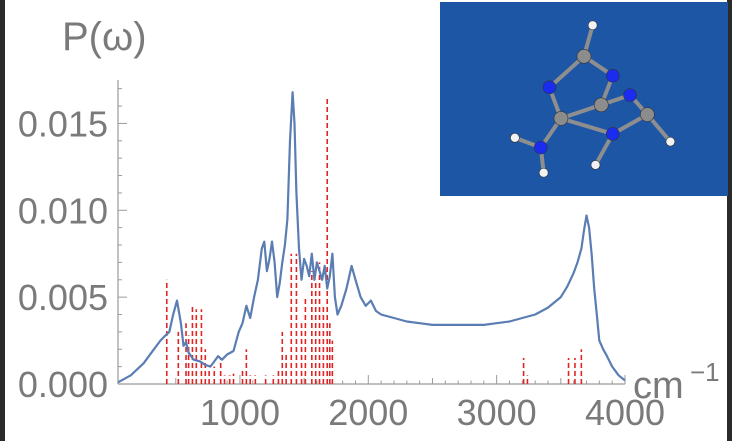  What do you see at coordinates (63, 210) in the screenshot?
I see `y-tick-label: 0.010` at bounding box center [63, 210].